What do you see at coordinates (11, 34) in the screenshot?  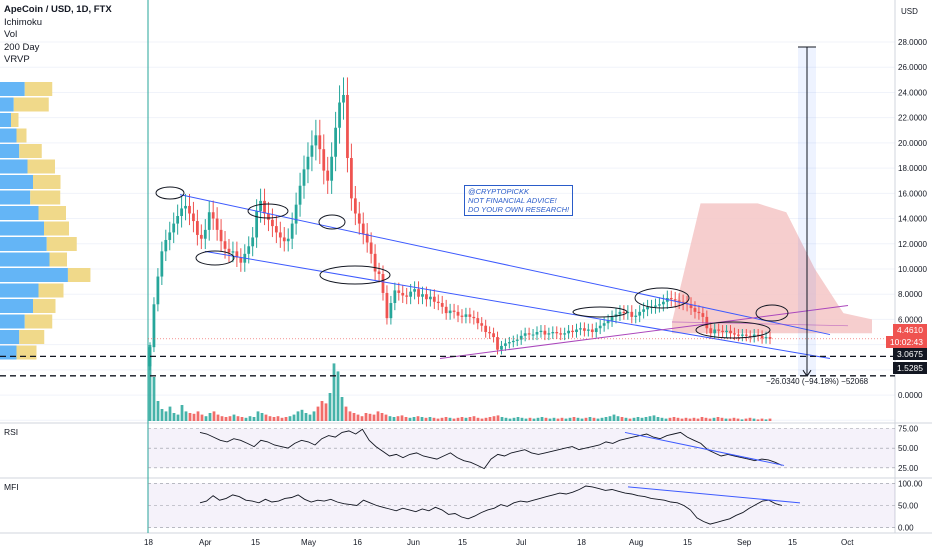 I see `indicator-vol: Vol` at bounding box center [11, 34].